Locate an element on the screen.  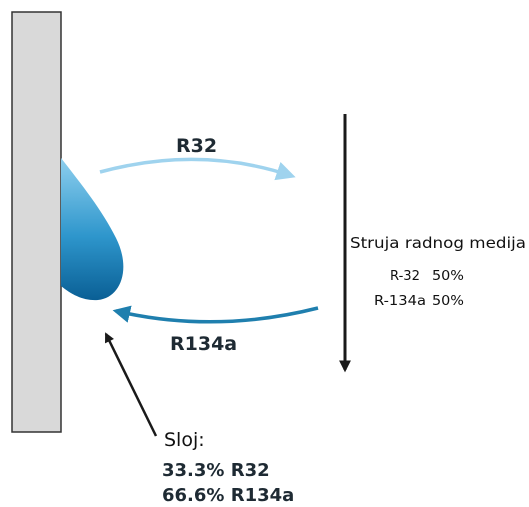
flow-r32-percent: 50% is located at coordinates (448, 276).